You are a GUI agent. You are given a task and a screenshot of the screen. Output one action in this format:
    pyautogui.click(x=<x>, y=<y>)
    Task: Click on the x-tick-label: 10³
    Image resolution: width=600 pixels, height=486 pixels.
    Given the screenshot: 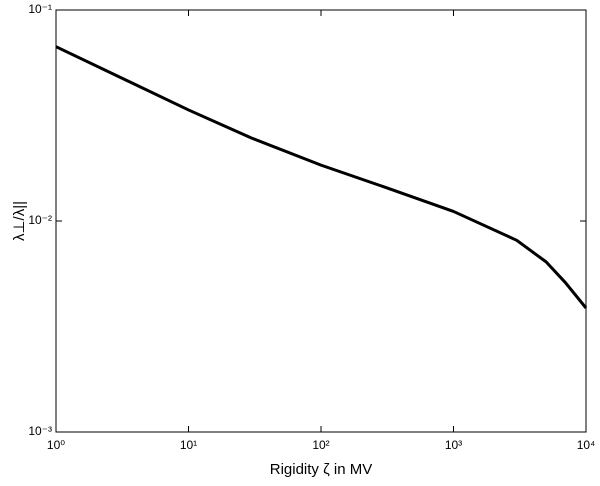 What is the action you would take?
    pyautogui.click(x=453, y=445)
    